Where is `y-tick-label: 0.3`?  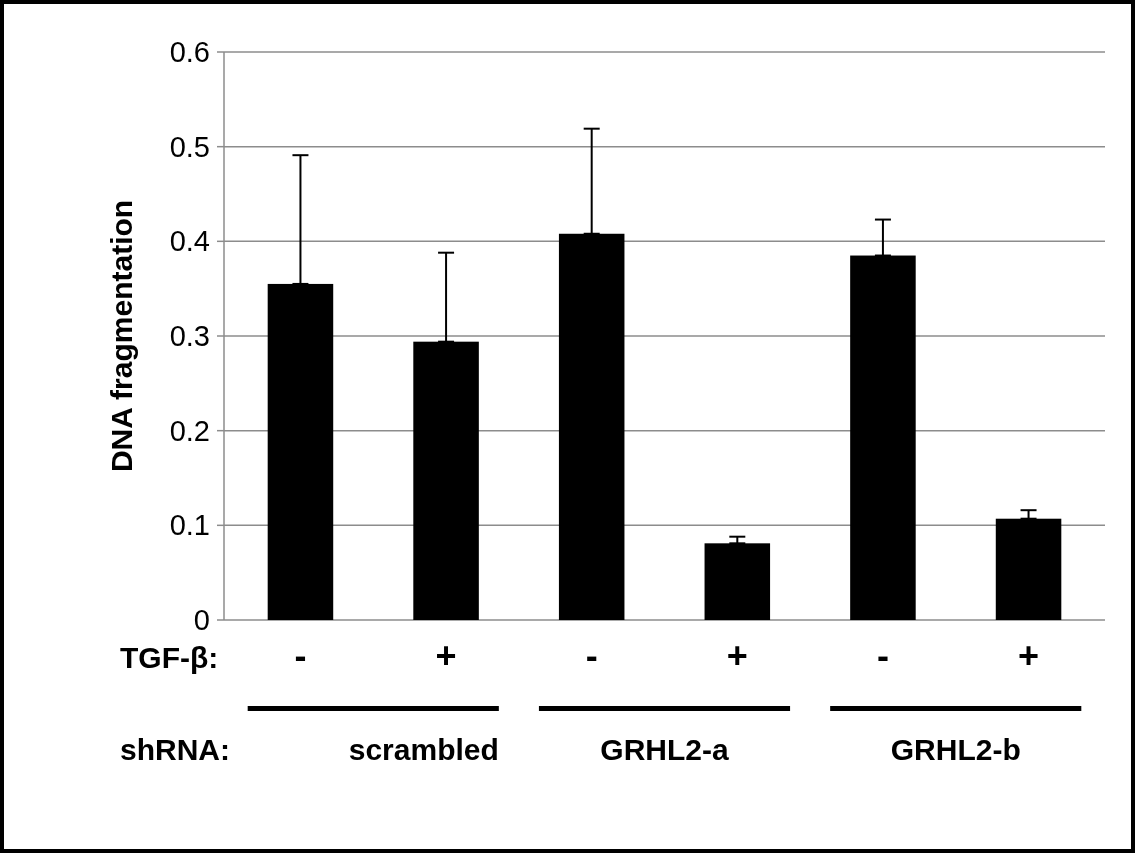
y-tick-label: 0.3 is located at coordinates (189, 336).